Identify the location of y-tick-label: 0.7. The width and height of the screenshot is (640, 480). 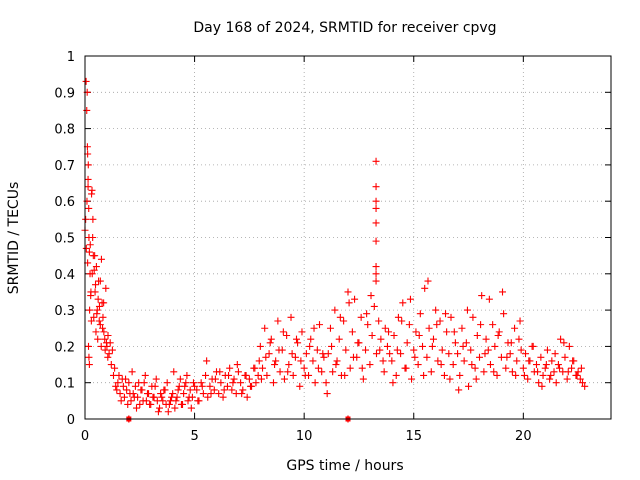
(64, 166).